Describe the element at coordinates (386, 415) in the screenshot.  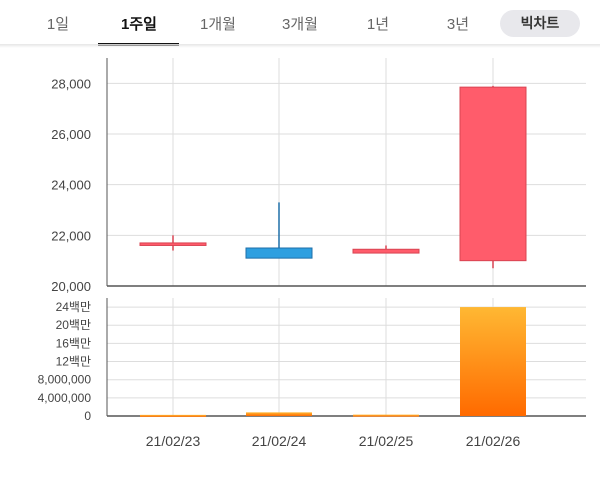
I see `volume-bar-21/02/25` at that location.